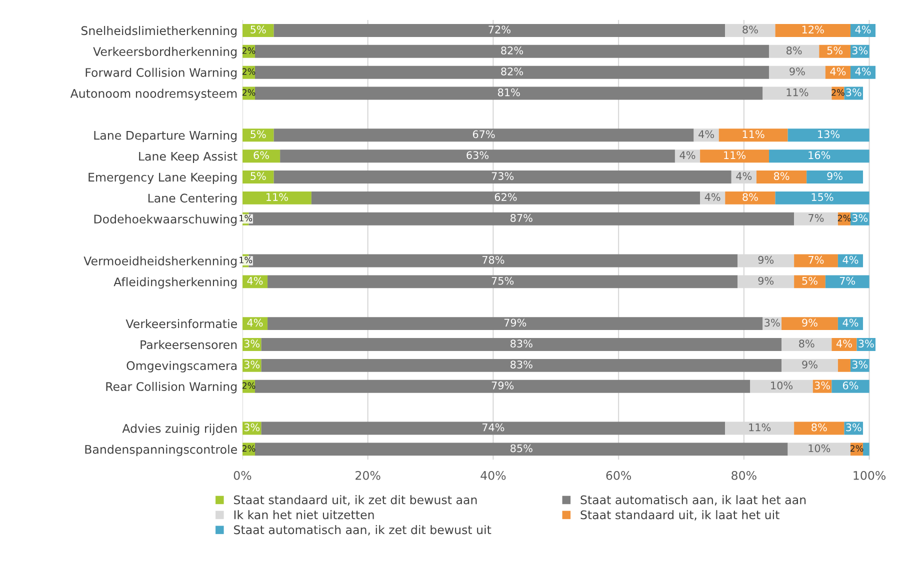  Describe the element at coordinates (813, 30) in the screenshot. I see `data-label: 12%` at that location.